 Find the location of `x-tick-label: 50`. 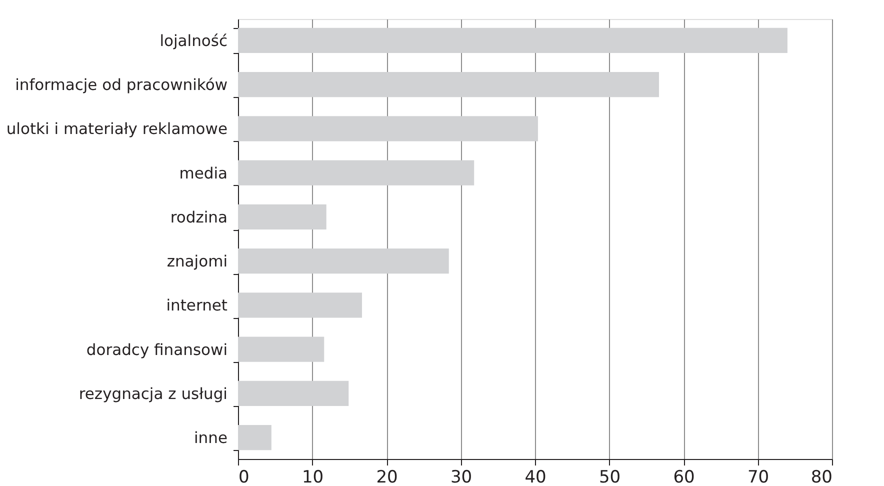

x-tick-label: 50 is located at coordinates (609, 477).